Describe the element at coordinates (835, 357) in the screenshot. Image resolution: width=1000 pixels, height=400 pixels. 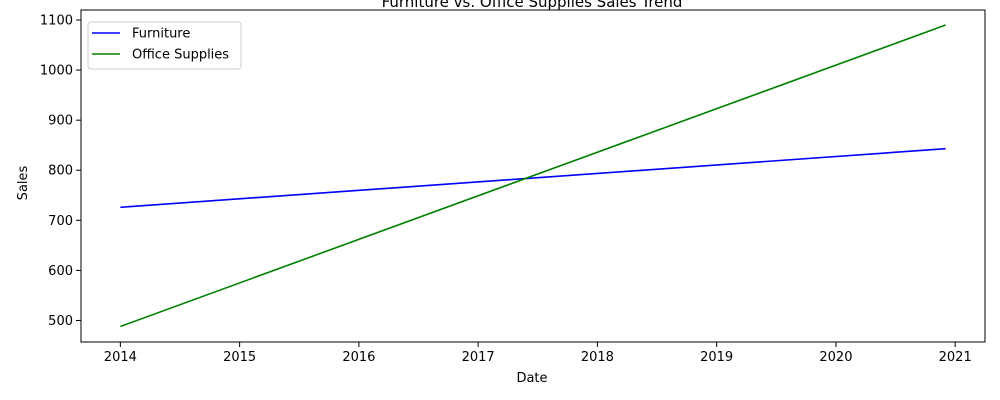
I see `x-tick-label: 2020` at that location.